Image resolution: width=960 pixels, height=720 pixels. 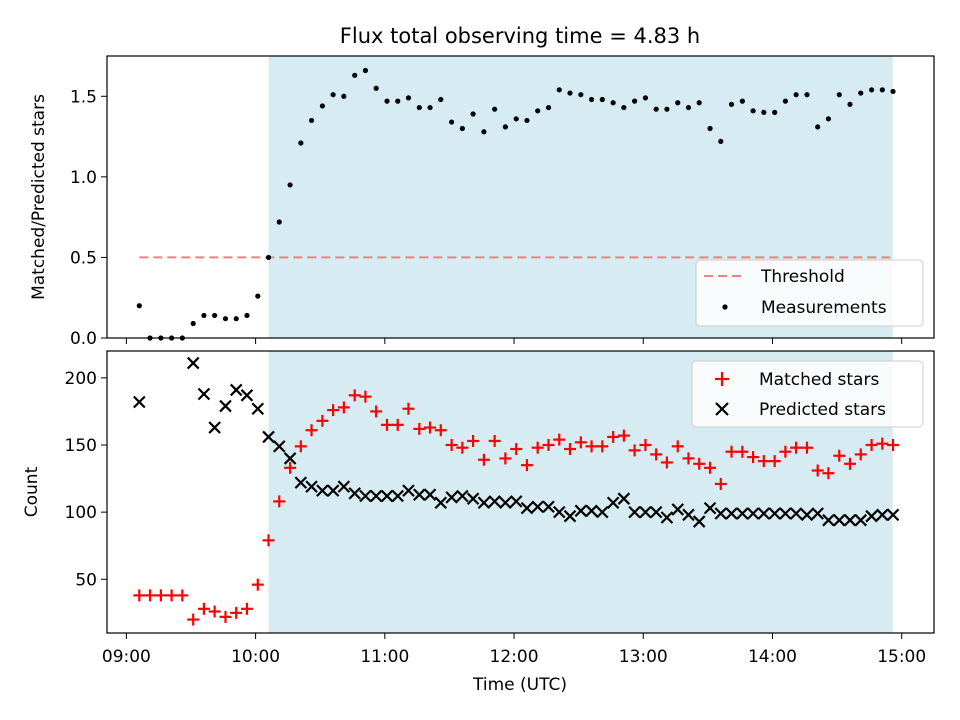 What do you see at coordinates (520, 36) in the screenshot?
I see `figure-title: Flux total observing time = 4.83 h` at bounding box center [520, 36].